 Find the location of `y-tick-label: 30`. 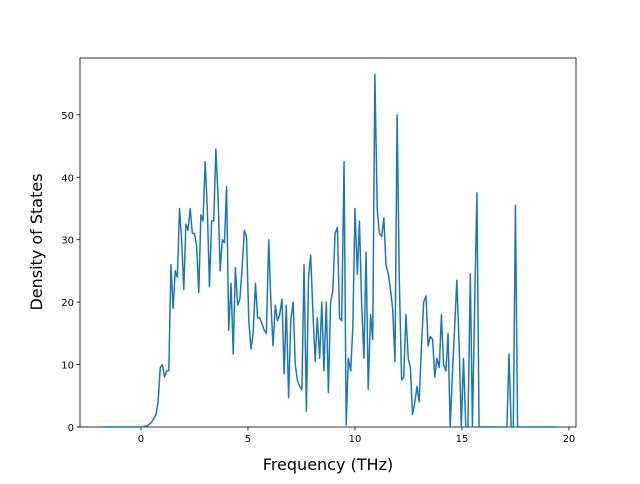

y-tick-label: 30 is located at coordinates (67, 241).